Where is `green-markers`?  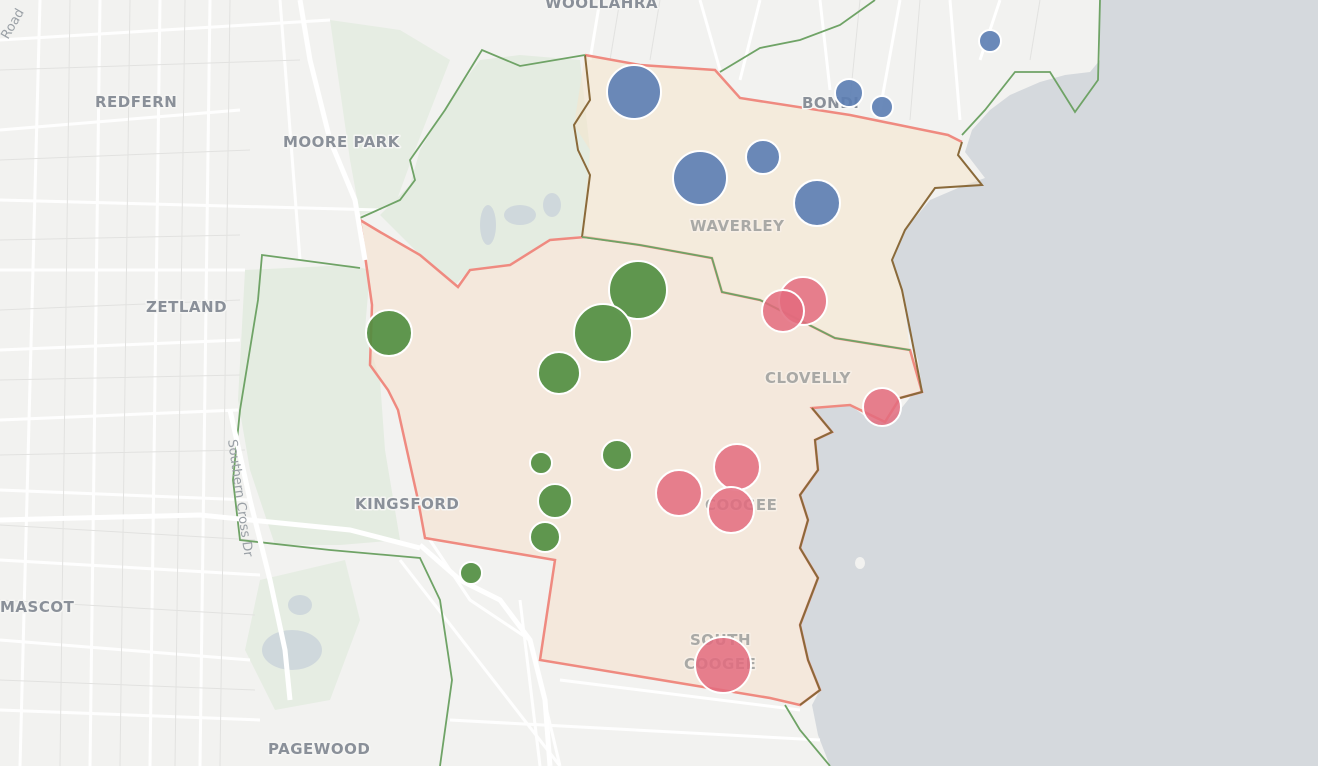 green-markers is located at coordinates (516, 422).